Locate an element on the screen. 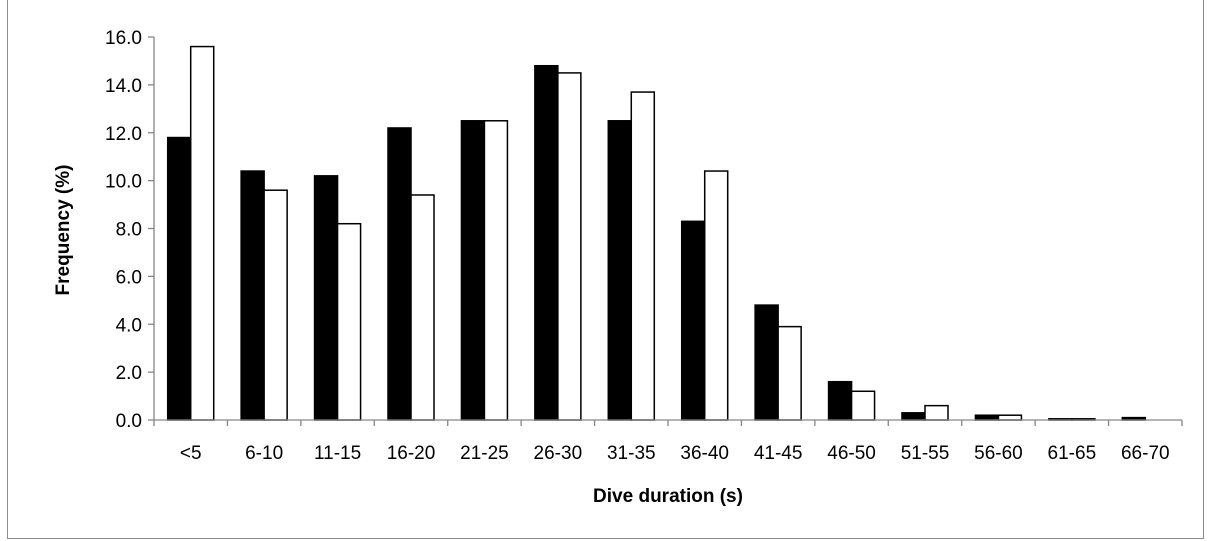  x-tick-label: 61-65 is located at coordinates (1072, 453).